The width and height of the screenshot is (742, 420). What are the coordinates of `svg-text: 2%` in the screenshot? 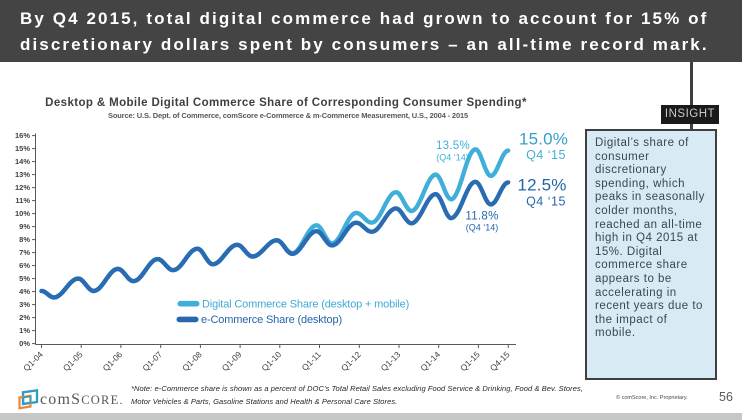 It's located at (24, 317).